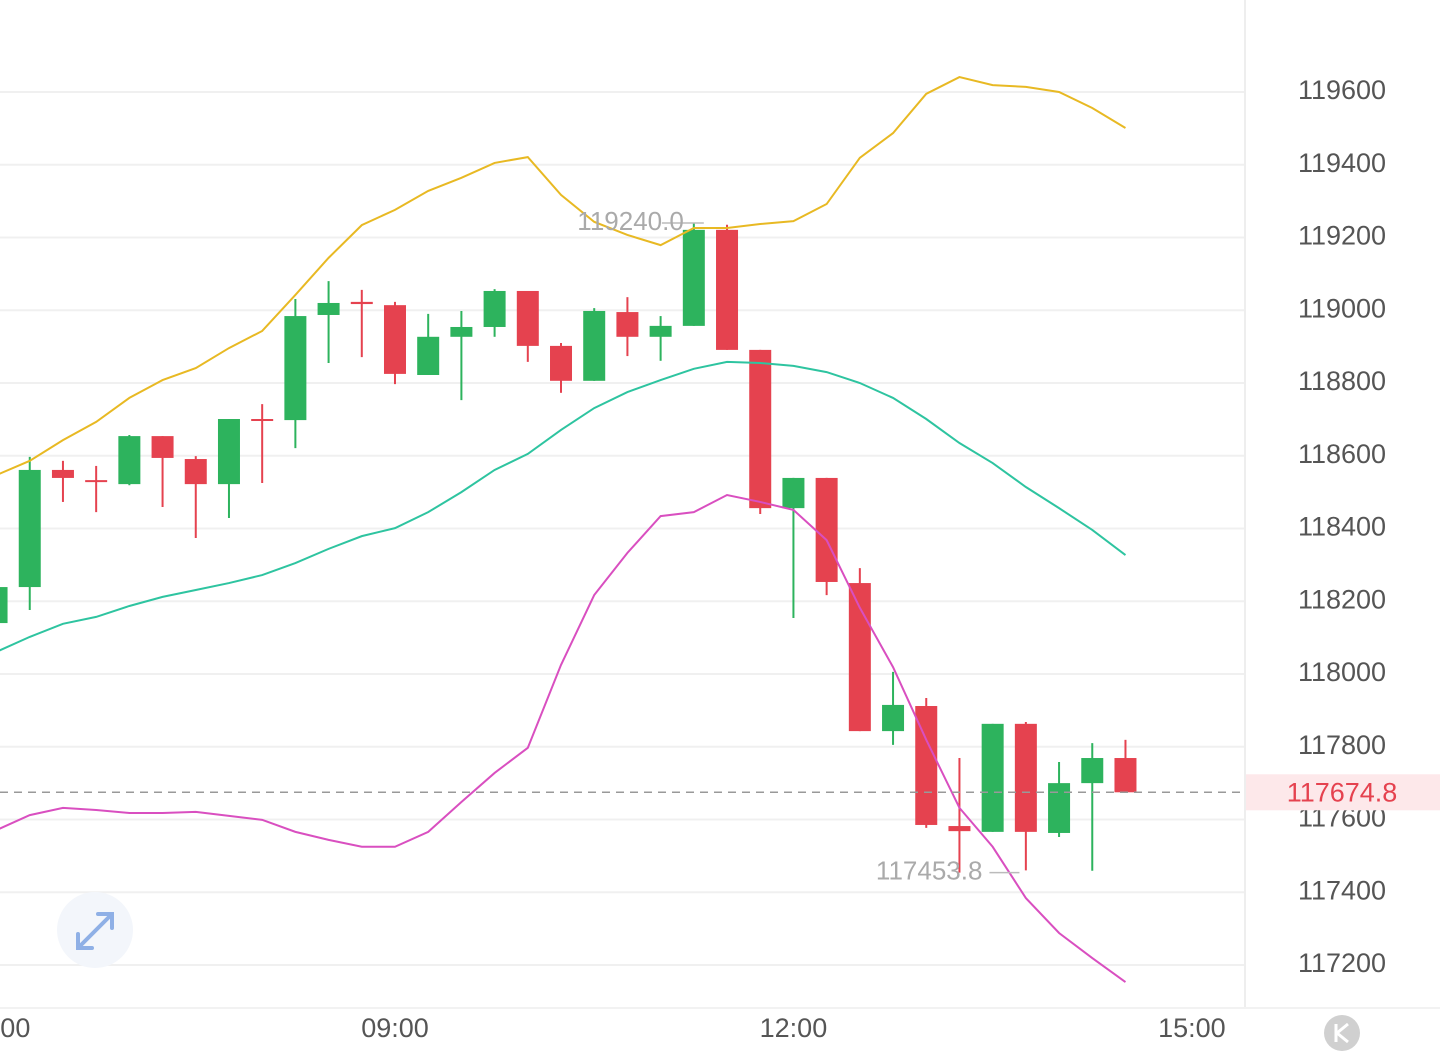  Describe the element at coordinates (1192, 1028) in the screenshot. I see `x-tick-label: 15:00` at that location.